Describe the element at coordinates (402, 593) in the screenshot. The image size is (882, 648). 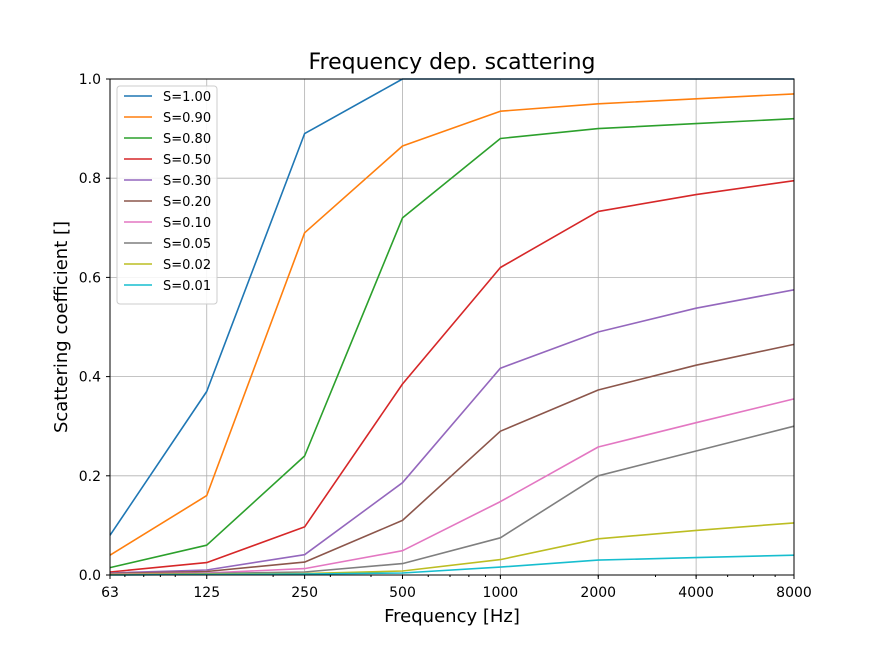
I see `x-tick-label: 500` at that location.